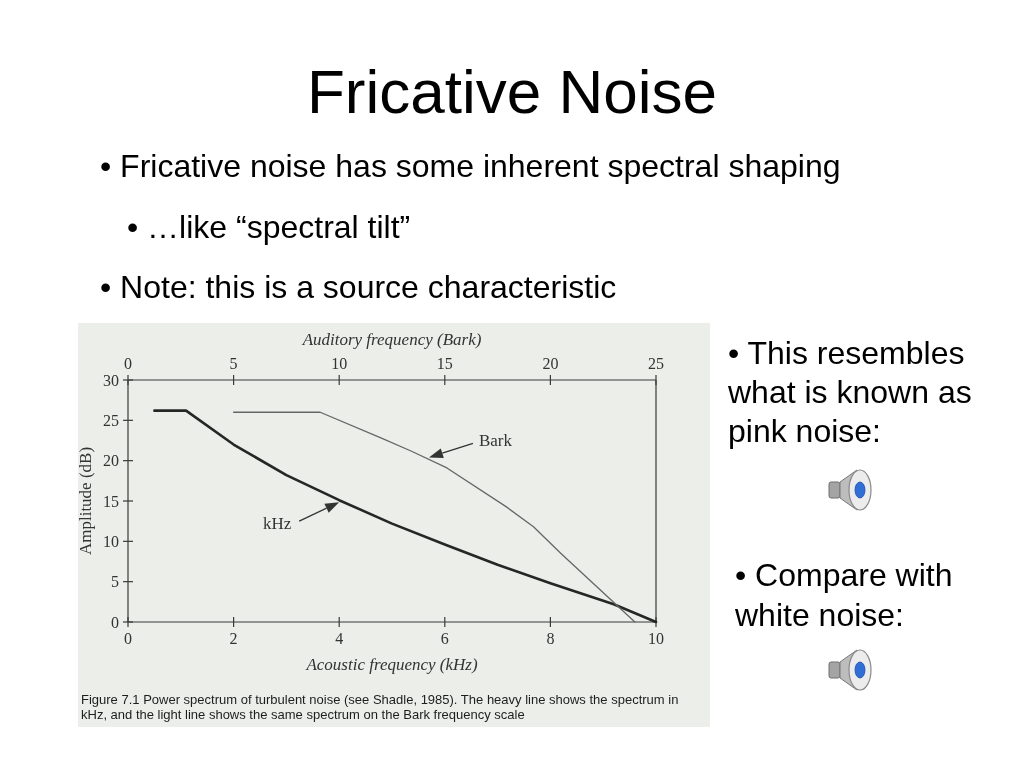 This screenshot has width=1024, height=768. Describe the element at coordinates (358, 287) in the screenshot. I see `text: • Note: this is a source characteristic` at that location.